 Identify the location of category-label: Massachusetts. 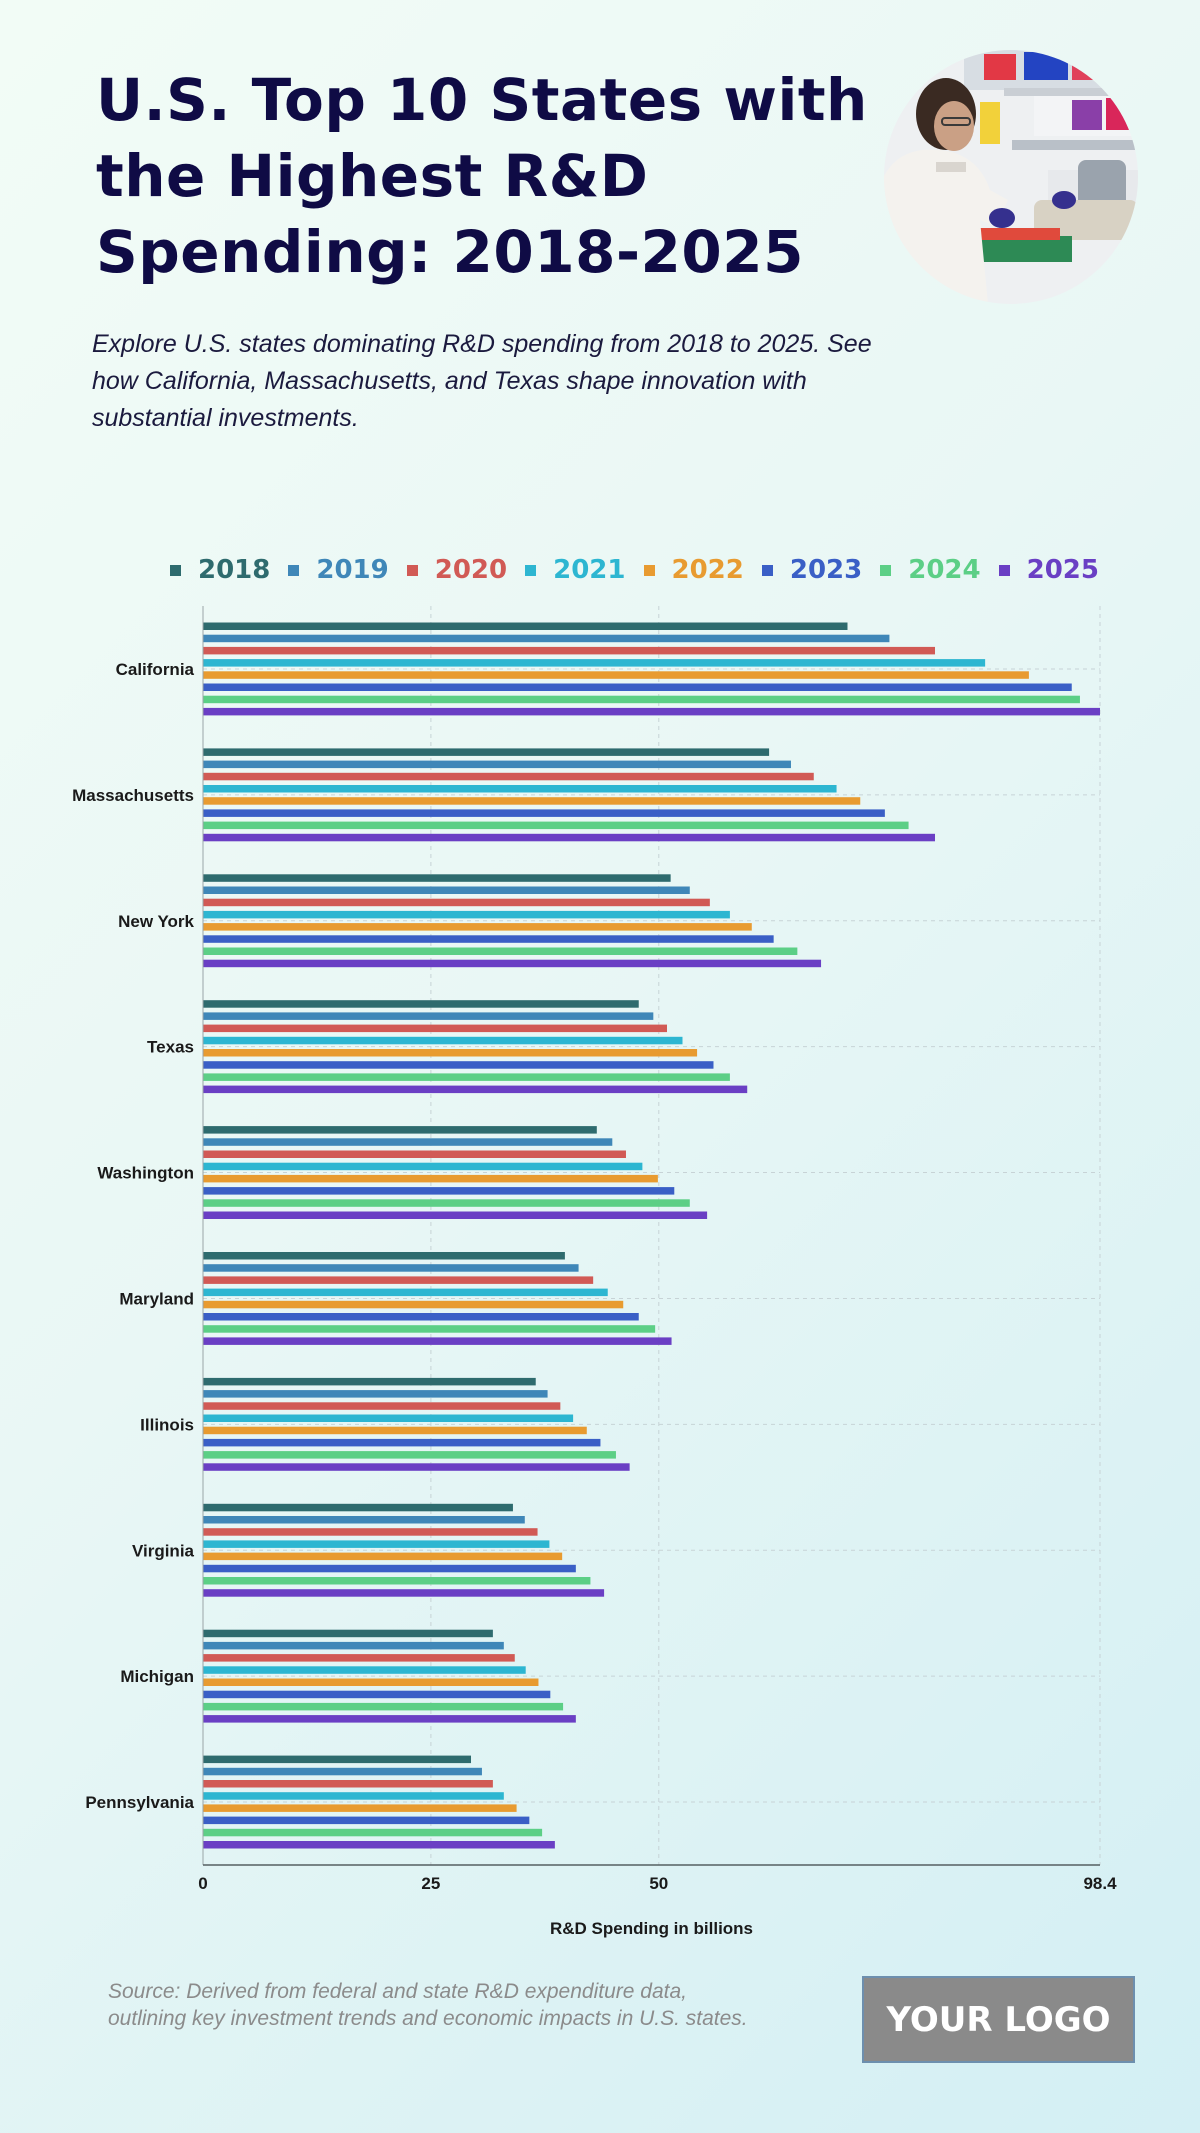
(133, 795).